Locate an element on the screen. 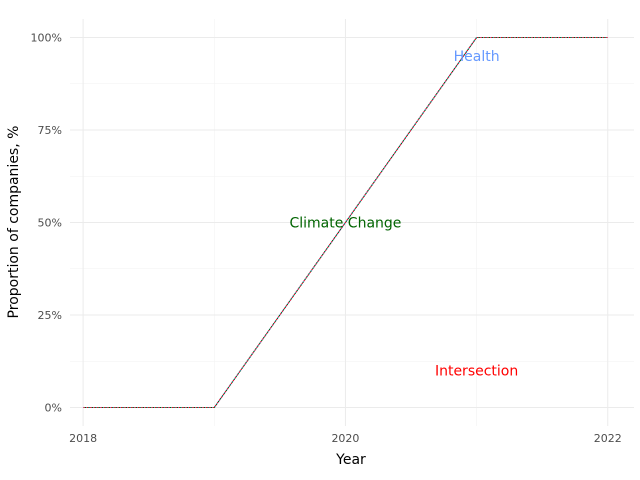 Image resolution: width=640 pixels, height=480 pixels. y-tick-label: 25% is located at coordinates (50, 315).